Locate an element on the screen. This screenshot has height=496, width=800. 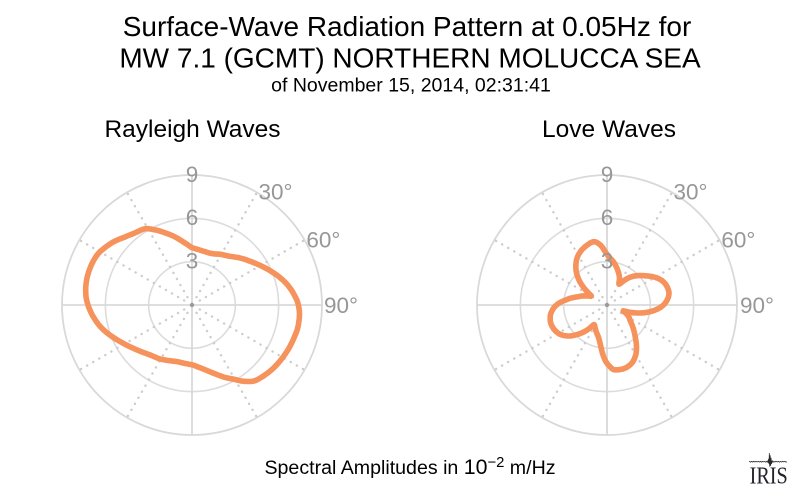
svg-text:Spectral Amplitudes in 10−2 m/: Spectral Amplitudes in 10−2 m/Hz is located at coordinates (409, 467).